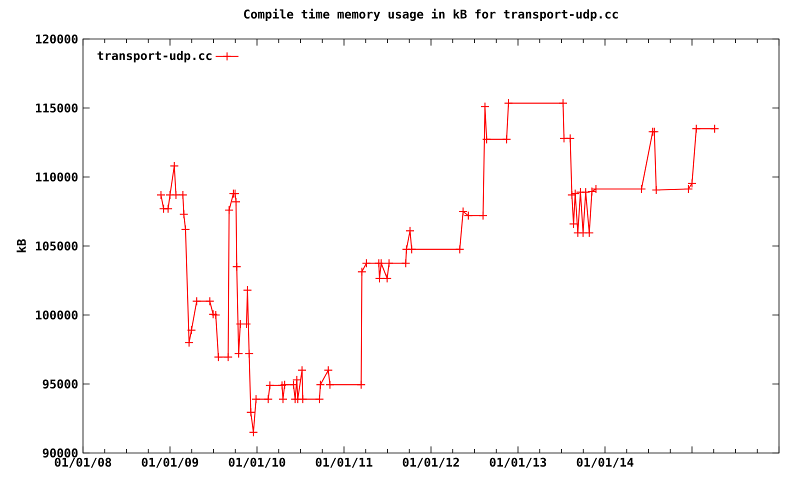 The image size is (800, 480). I want to click on x-tick-label: 01/01/08, so click(83, 463).